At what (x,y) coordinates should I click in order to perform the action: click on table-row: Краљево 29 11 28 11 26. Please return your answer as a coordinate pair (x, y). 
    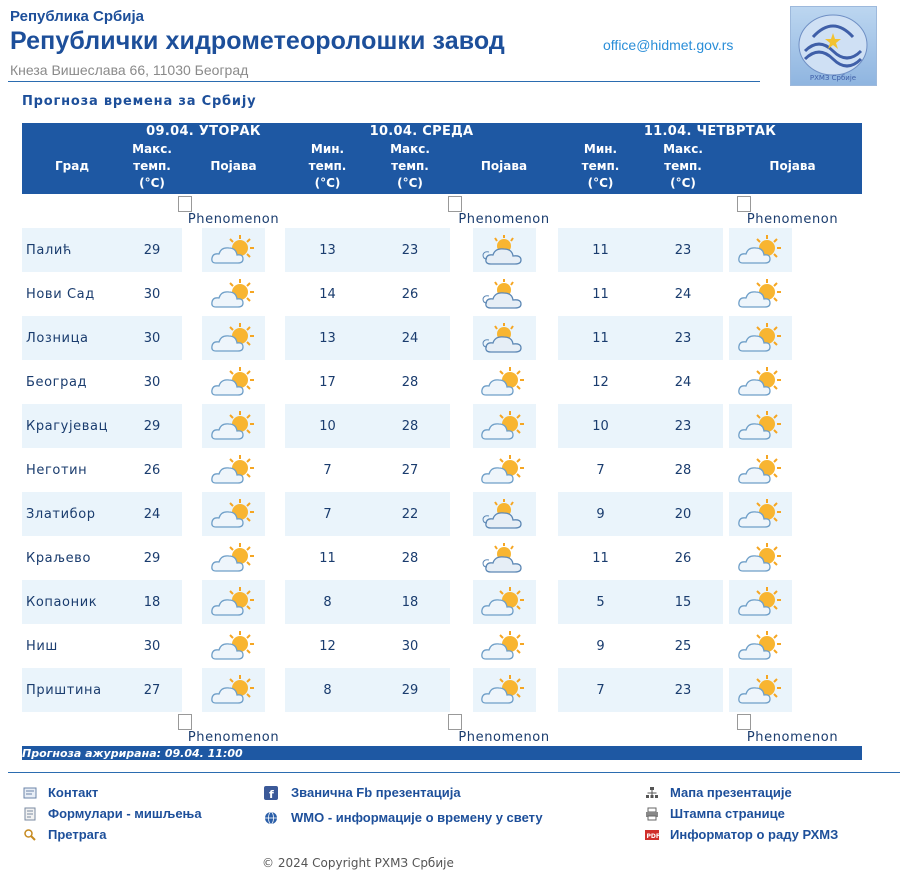
    Looking at the image, I should click on (442, 558).